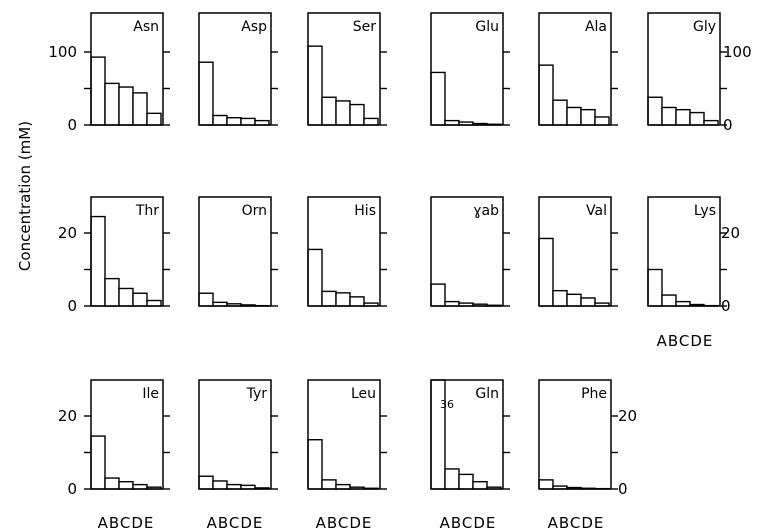 Image resolution: width=770 pixels, height=531 pixels. What do you see at coordinates (315, 85) in the screenshot?
I see `bar-ser-a` at bounding box center [315, 85].